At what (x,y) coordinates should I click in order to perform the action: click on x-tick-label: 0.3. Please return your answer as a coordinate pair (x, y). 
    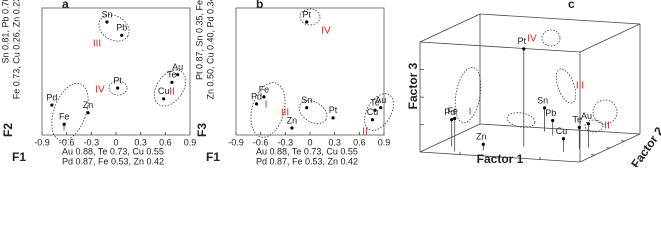
    Looking at the image, I should click on (140, 142).